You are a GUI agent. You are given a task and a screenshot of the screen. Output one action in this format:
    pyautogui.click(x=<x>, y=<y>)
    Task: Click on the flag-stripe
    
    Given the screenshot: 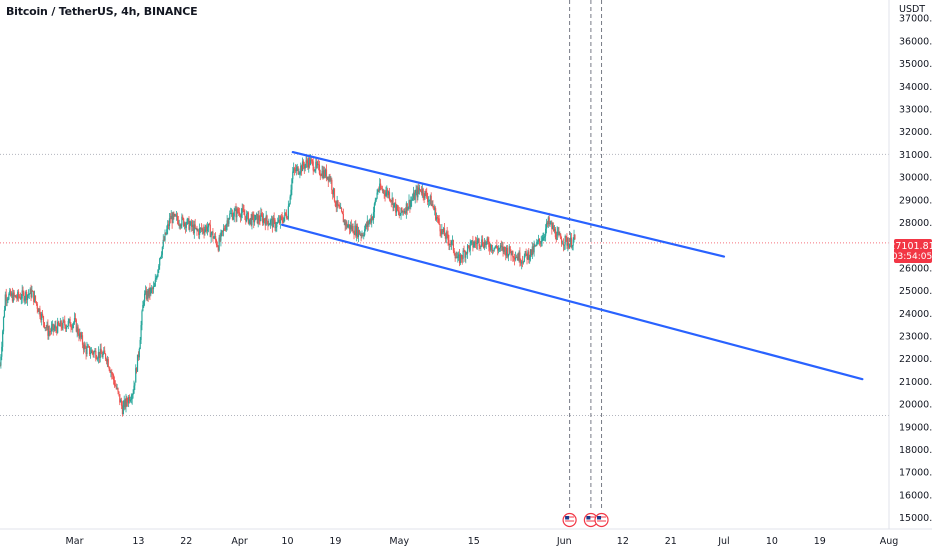 What is the action you would take?
    pyautogui.click(x=591, y=517)
    